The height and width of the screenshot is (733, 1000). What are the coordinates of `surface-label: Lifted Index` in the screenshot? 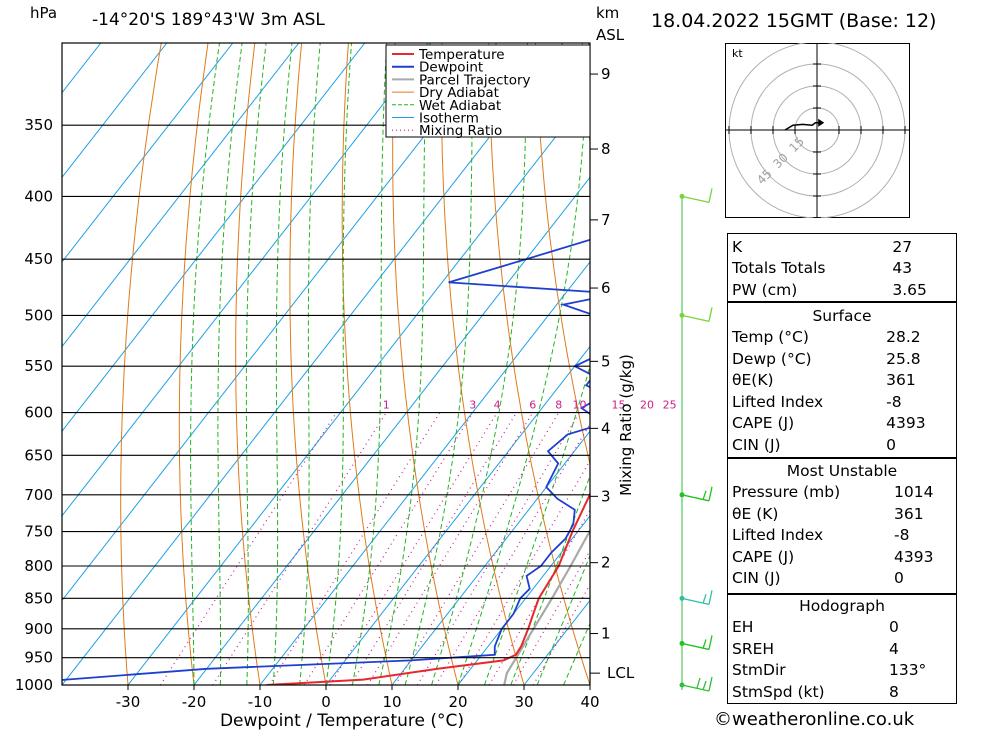 It's located at (778, 401).